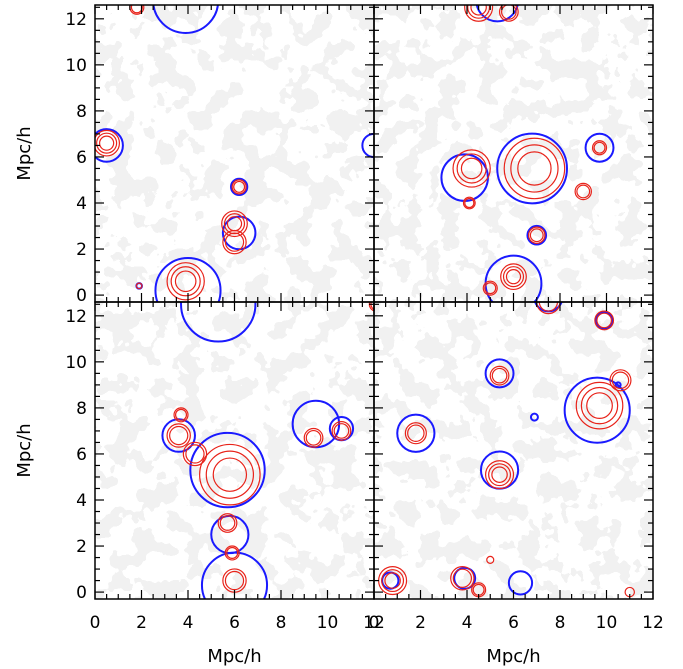  Describe the element at coordinates (81, 296) in the screenshot. I see `y-tick-label: 0` at that location.